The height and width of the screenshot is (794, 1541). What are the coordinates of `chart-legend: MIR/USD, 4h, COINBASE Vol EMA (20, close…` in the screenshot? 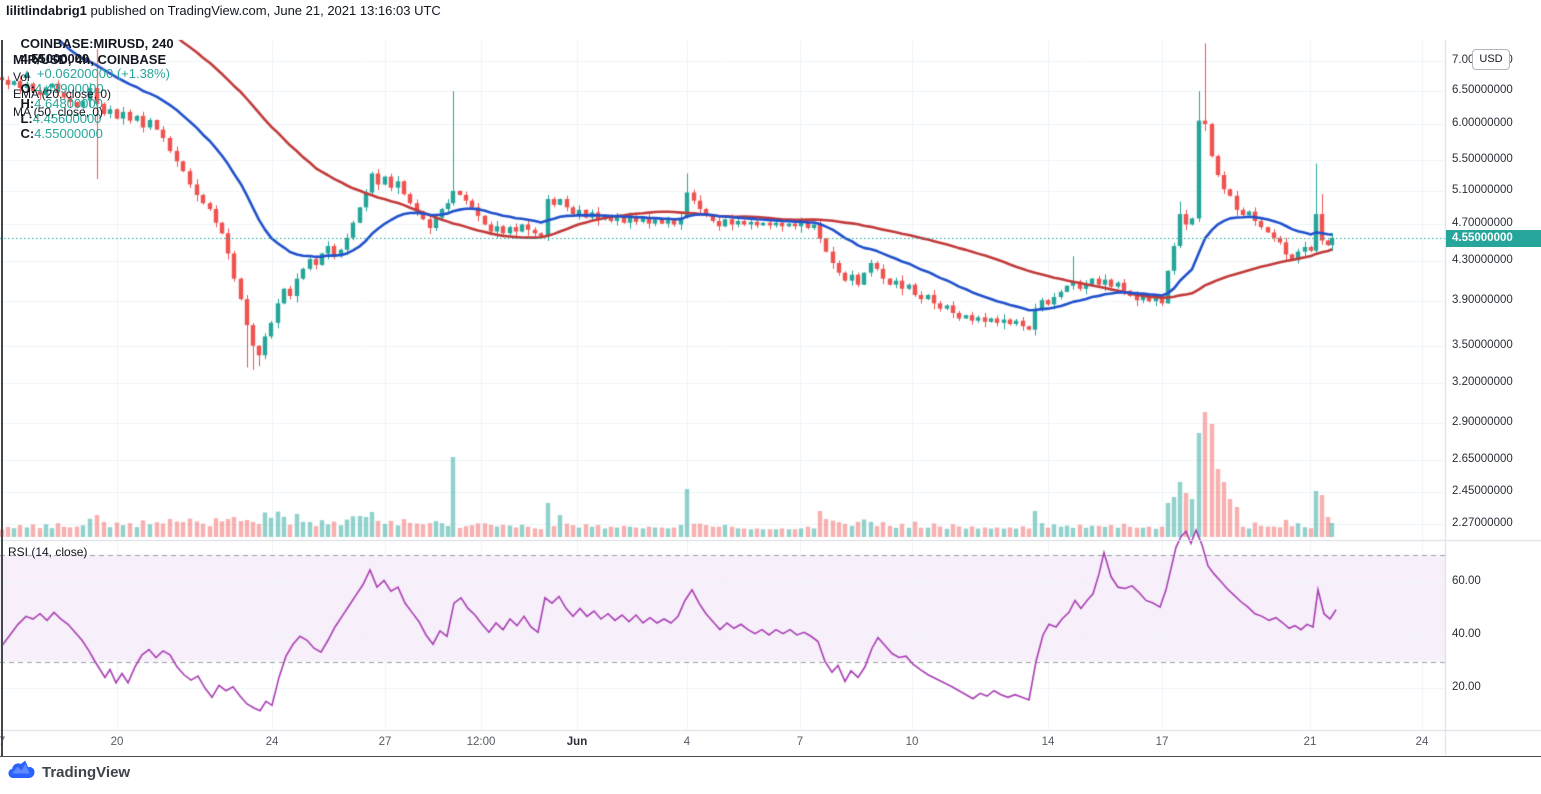 It's located at (89, 86).